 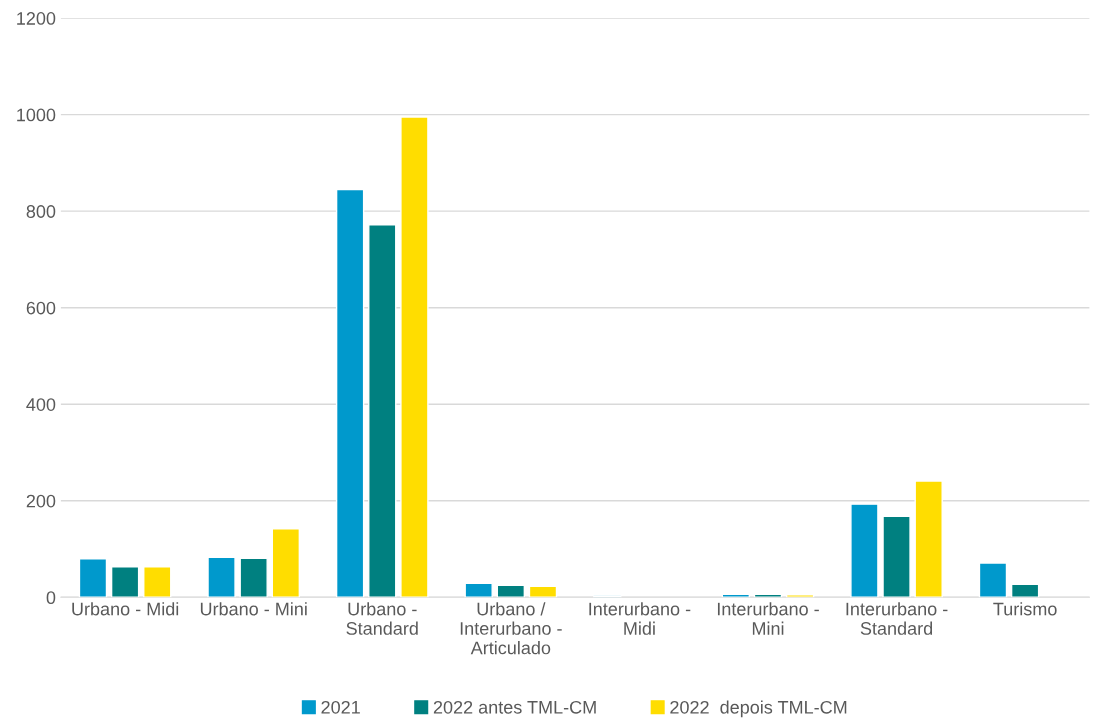 What do you see at coordinates (340, 707) in the screenshot?
I see `legend-label: 2021` at bounding box center [340, 707].